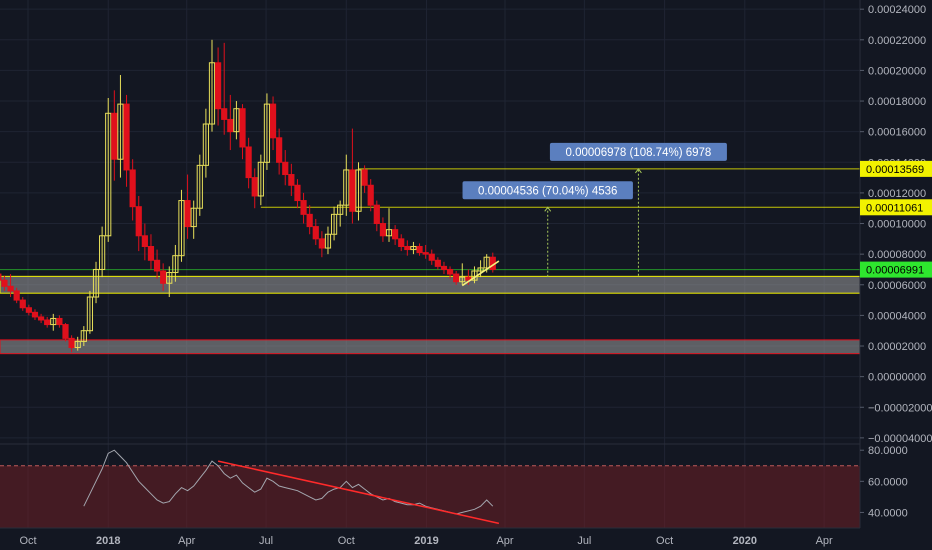 Image resolution: width=932 pixels, height=550 pixels. Describe the element at coordinates (897, 316) in the screenshot. I see `price-tick-label: 0.00004000` at that location.